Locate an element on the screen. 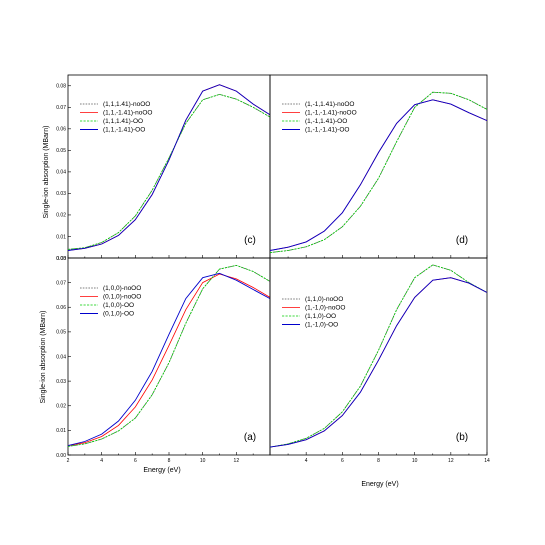 Image resolution: width=545 pixels, height=545 pixels. legend-label: (1,-1,1.41)-noOO is located at coordinates (330, 104).